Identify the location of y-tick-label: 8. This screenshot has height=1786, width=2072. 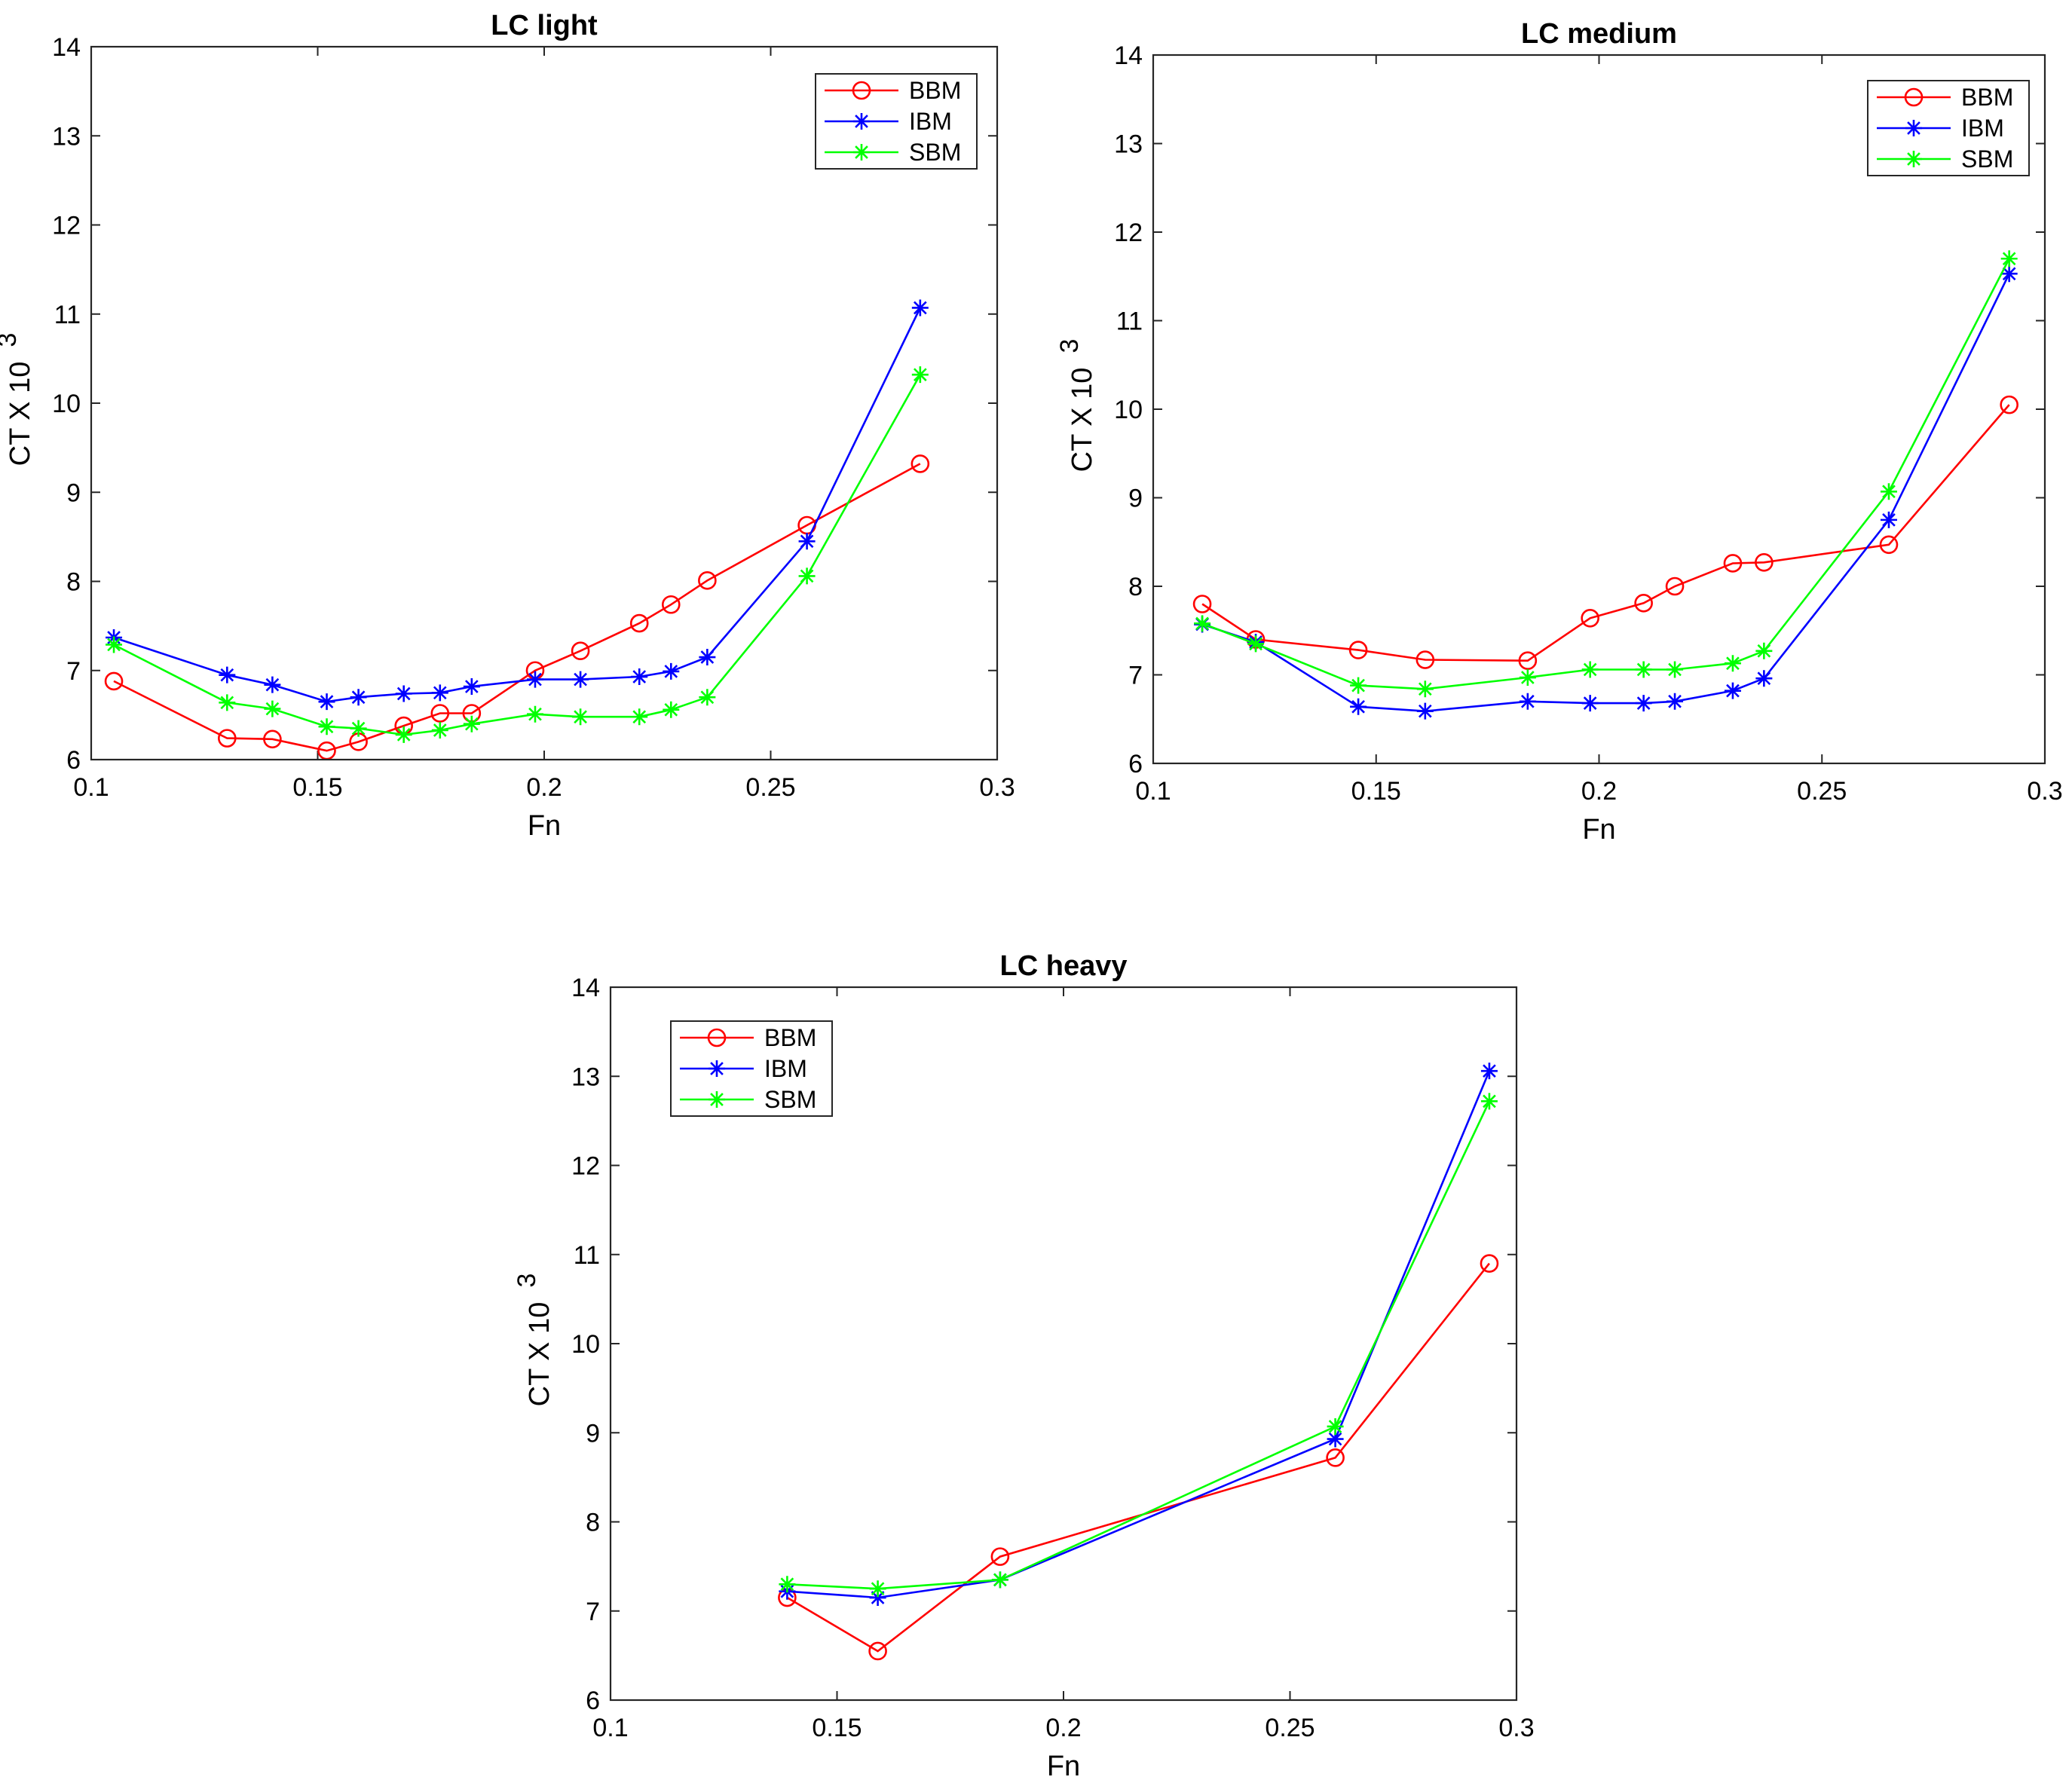
(593, 1523).